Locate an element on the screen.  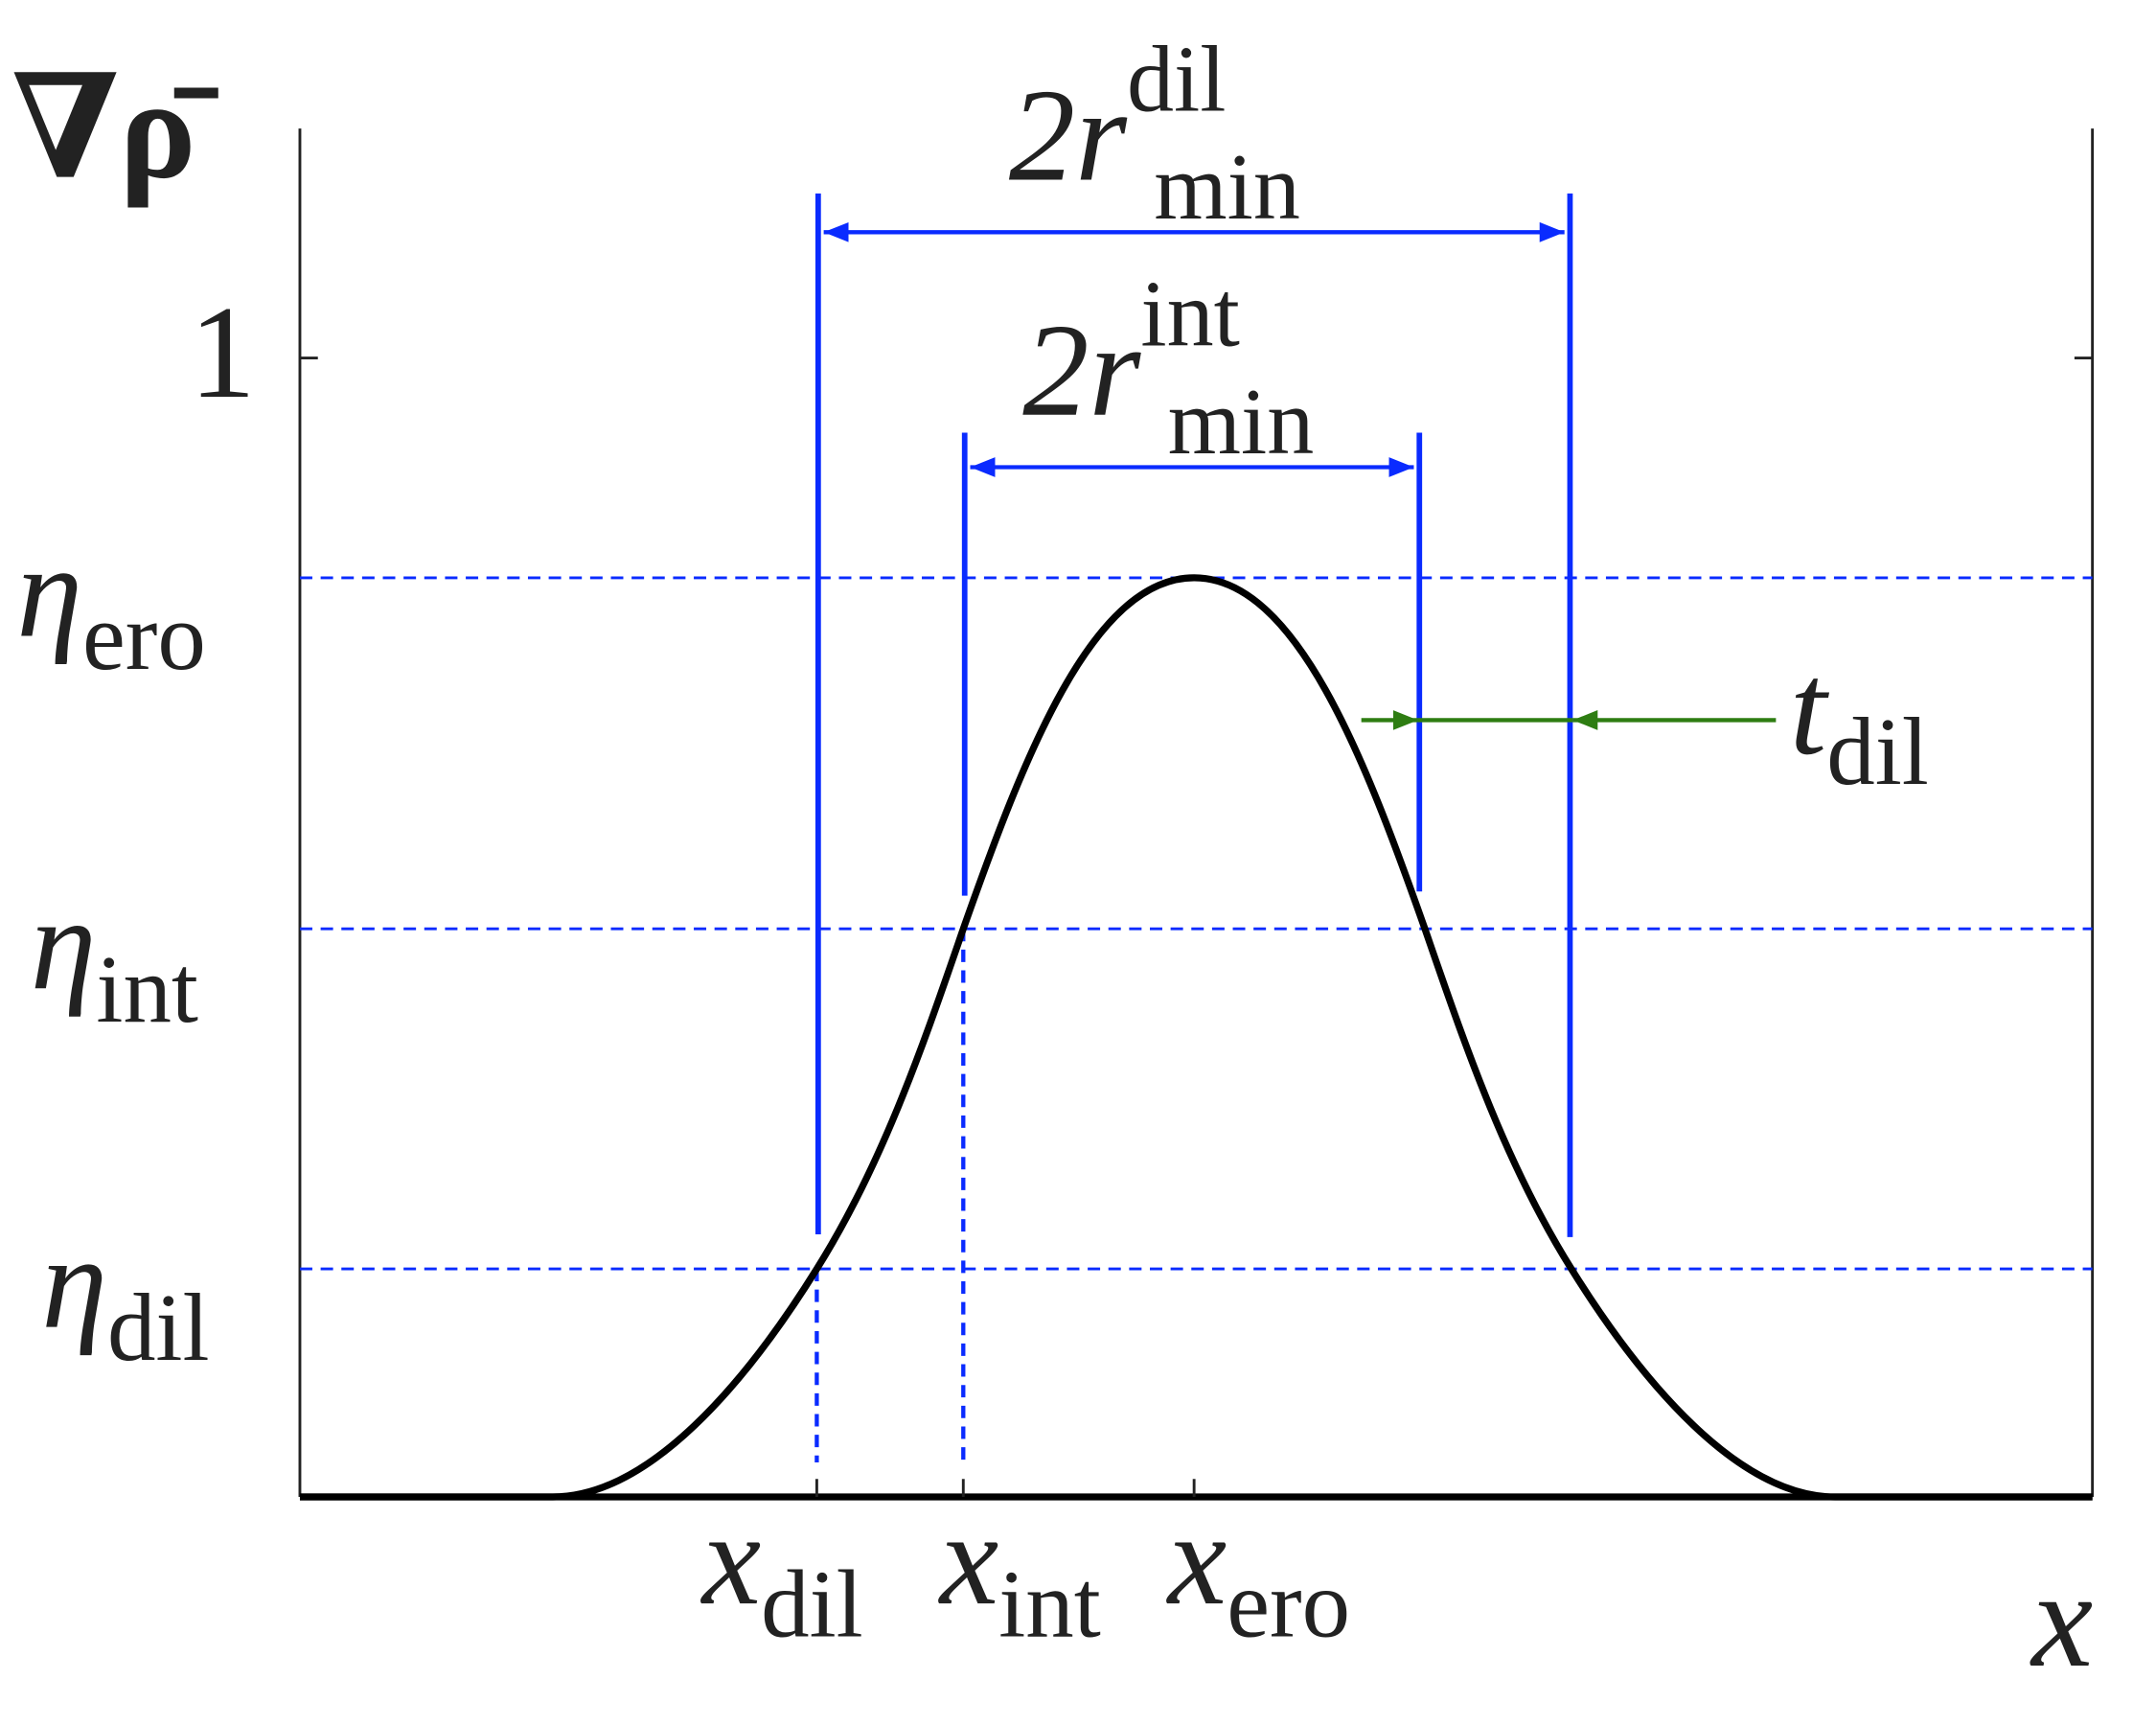
y-tick-label: 1 is located at coordinates (223, 352).